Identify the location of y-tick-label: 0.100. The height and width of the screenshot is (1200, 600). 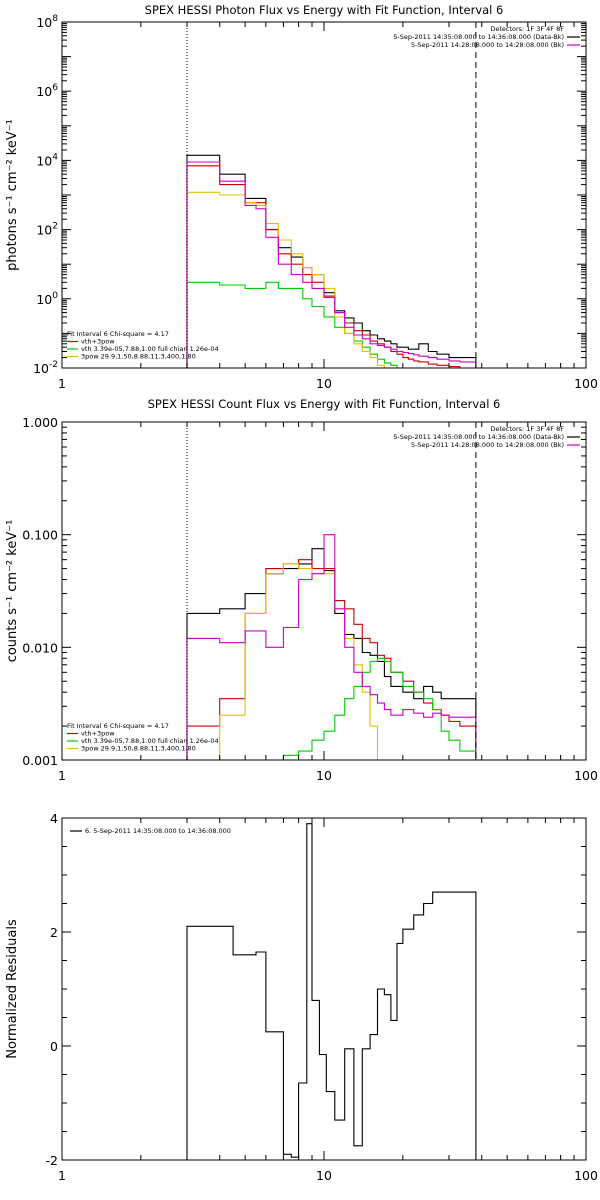
(40, 535).